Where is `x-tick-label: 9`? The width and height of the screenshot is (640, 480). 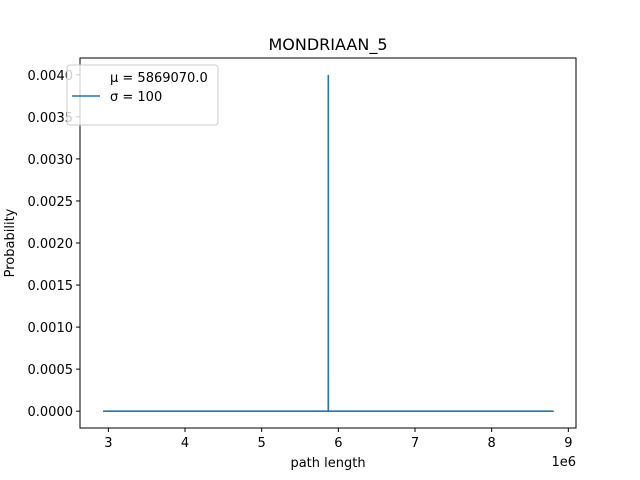 x-tick-label: 9 is located at coordinates (568, 443).